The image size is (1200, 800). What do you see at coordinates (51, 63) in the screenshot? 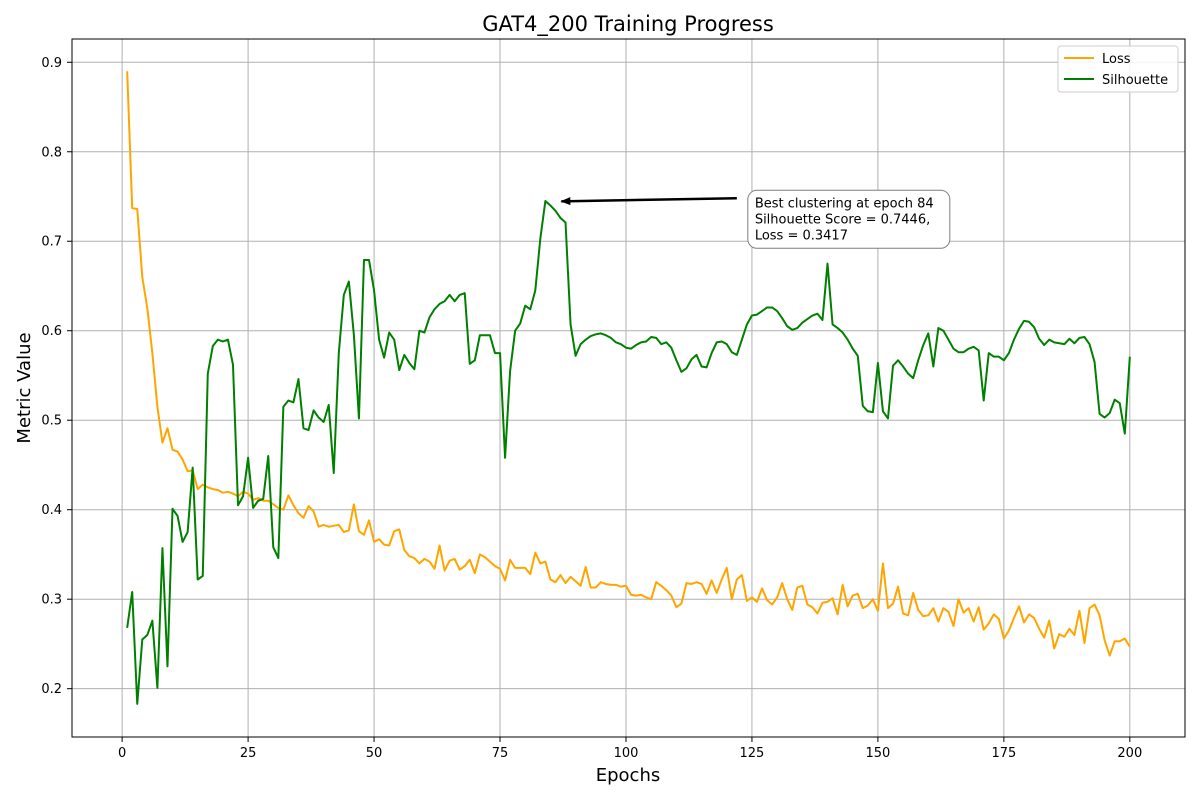
I see `y-tick-label: 0.9` at bounding box center [51, 63].